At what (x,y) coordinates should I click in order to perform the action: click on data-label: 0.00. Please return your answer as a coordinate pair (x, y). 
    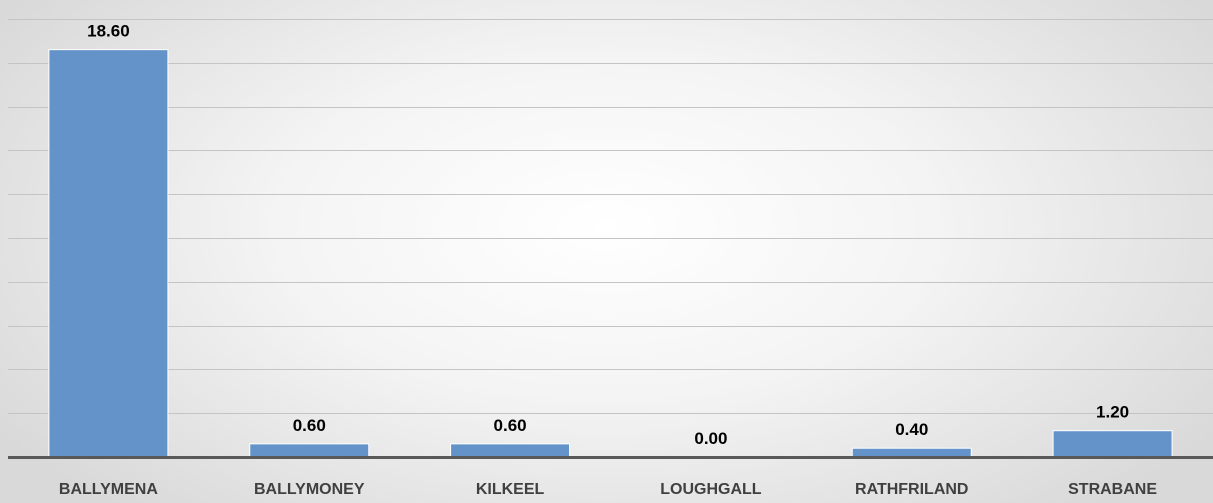
    Looking at the image, I should click on (710, 438).